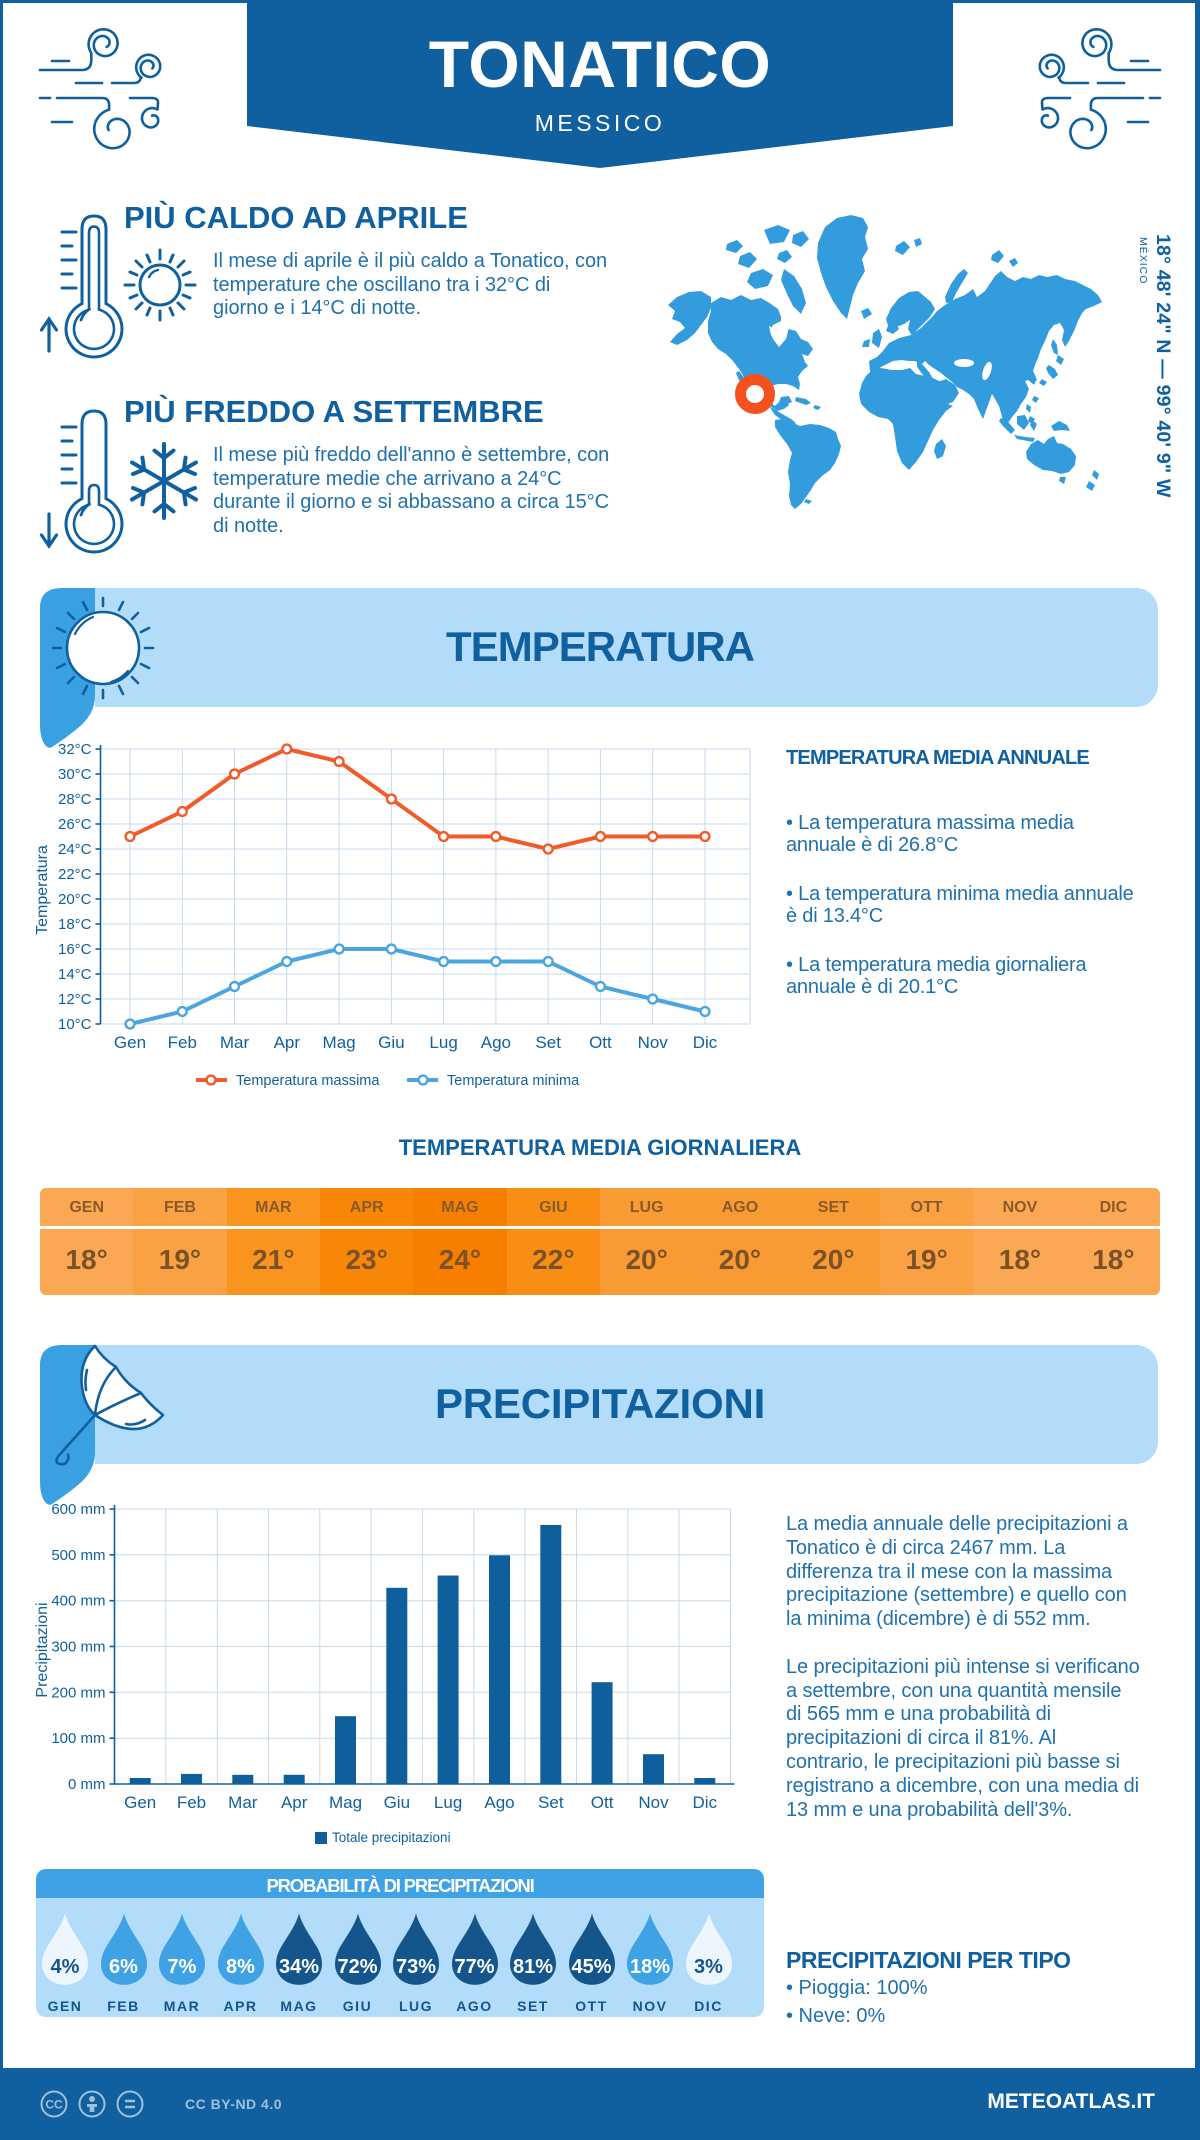 This screenshot has width=1200, height=2140. I want to click on svg-text: 30°C, so click(75, 774).